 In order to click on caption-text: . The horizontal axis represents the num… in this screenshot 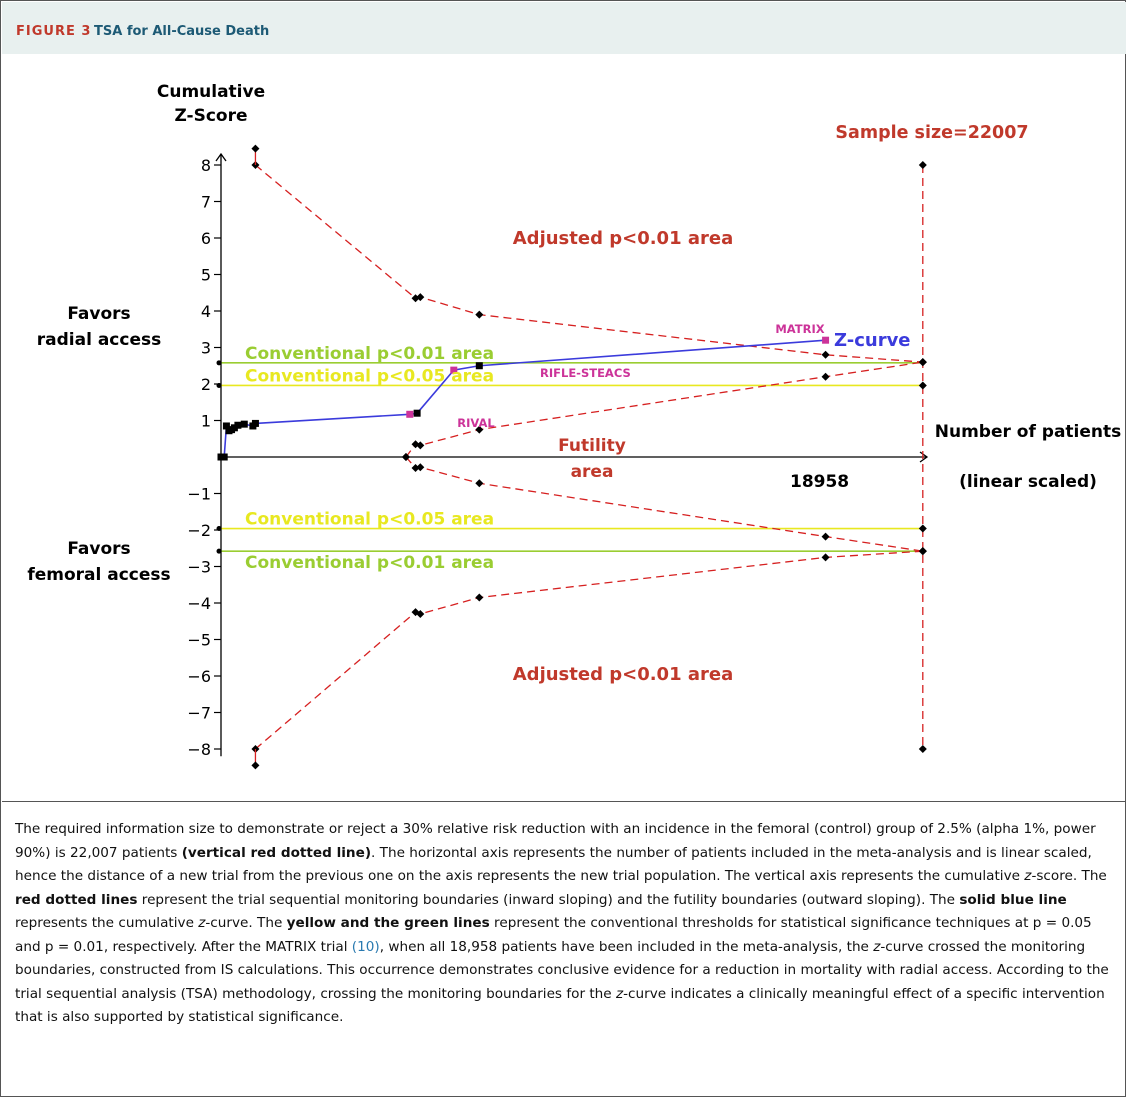, I will do `click(553, 864)`.